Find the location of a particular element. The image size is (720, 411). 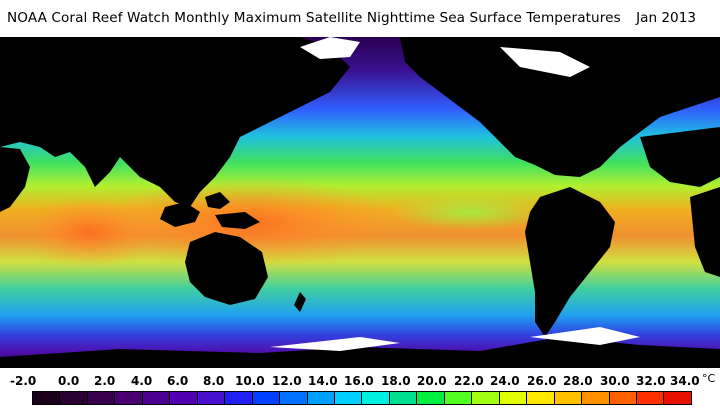

africa-right-land is located at coordinates (705, 232).